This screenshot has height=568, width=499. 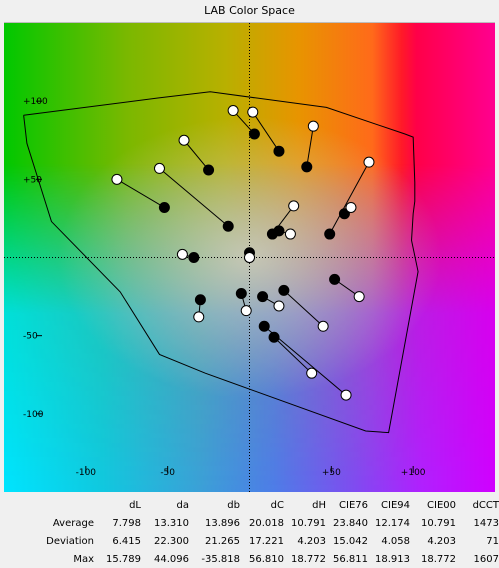 I want to click on stats-cell: 21.265, so click(x=222, y=541).